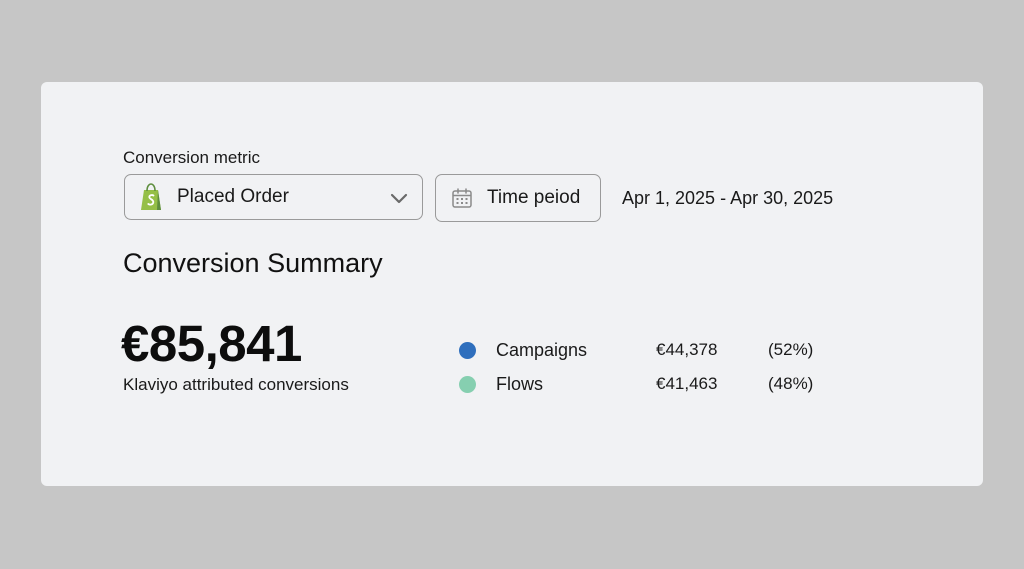 This screenshot has width=1024, height=569. I want to click on conversion-metric-select: Placed Order, so click(273, 197).